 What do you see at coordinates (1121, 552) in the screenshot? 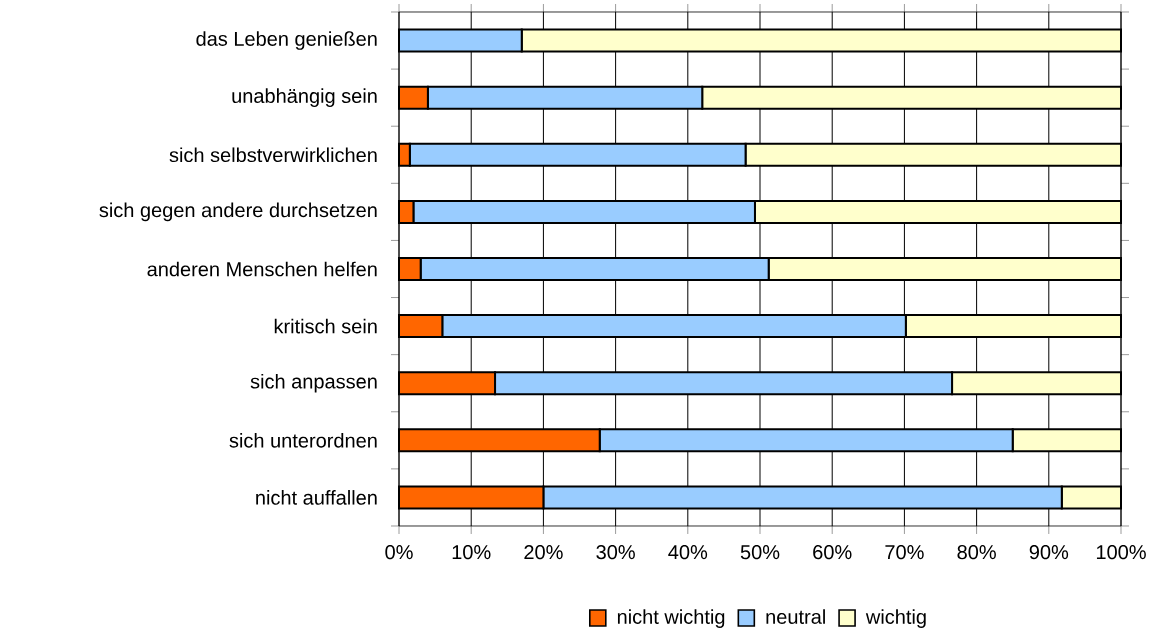
I see `x-tick-label: 100%` at bounding box center [1121, 552].